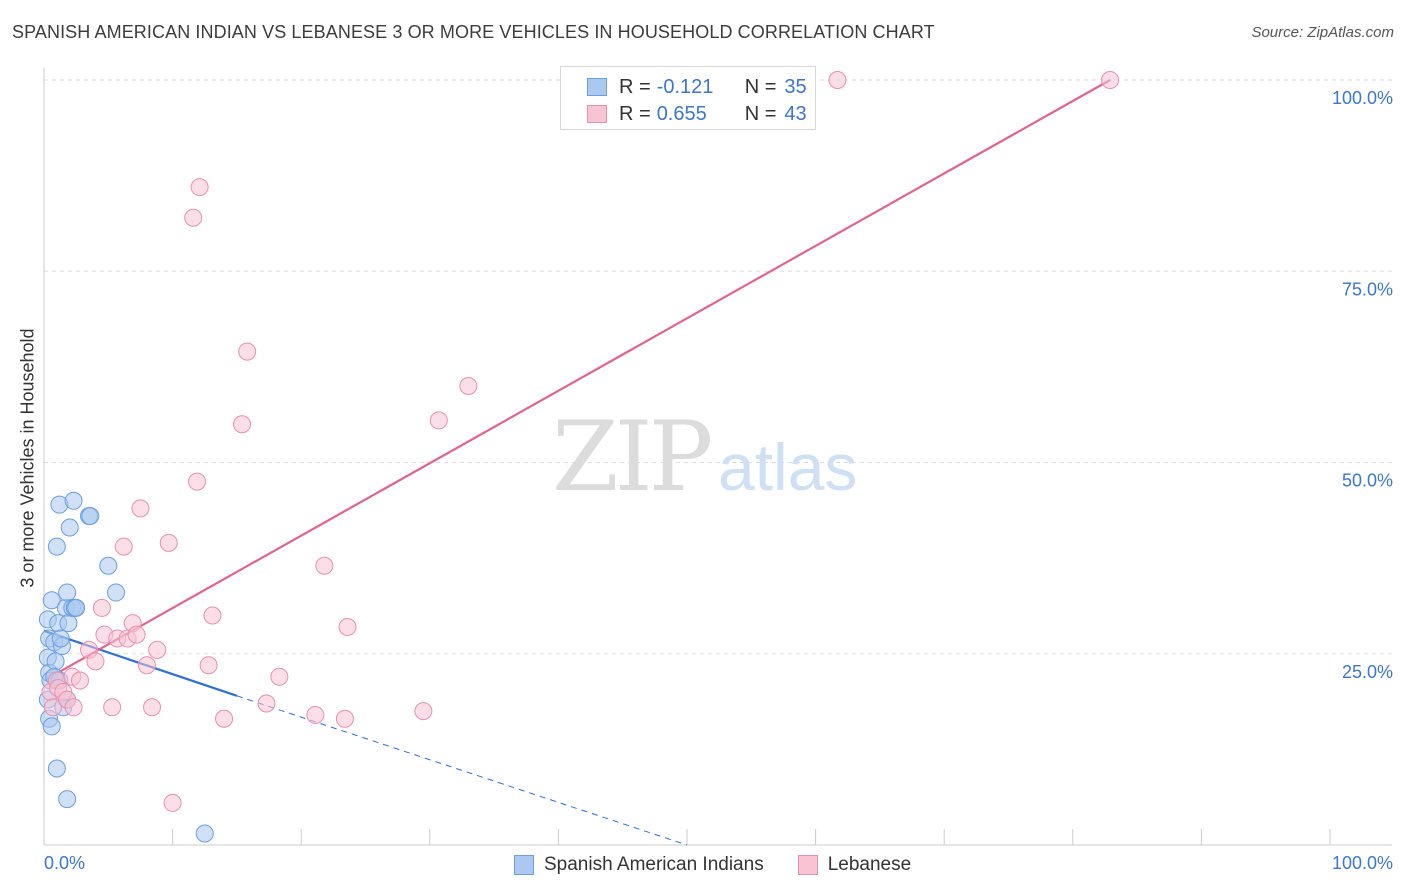 The image size is (1406, 892). I want to click on series-legend: Spanish American Indians Lebanese, so click(729, 865).